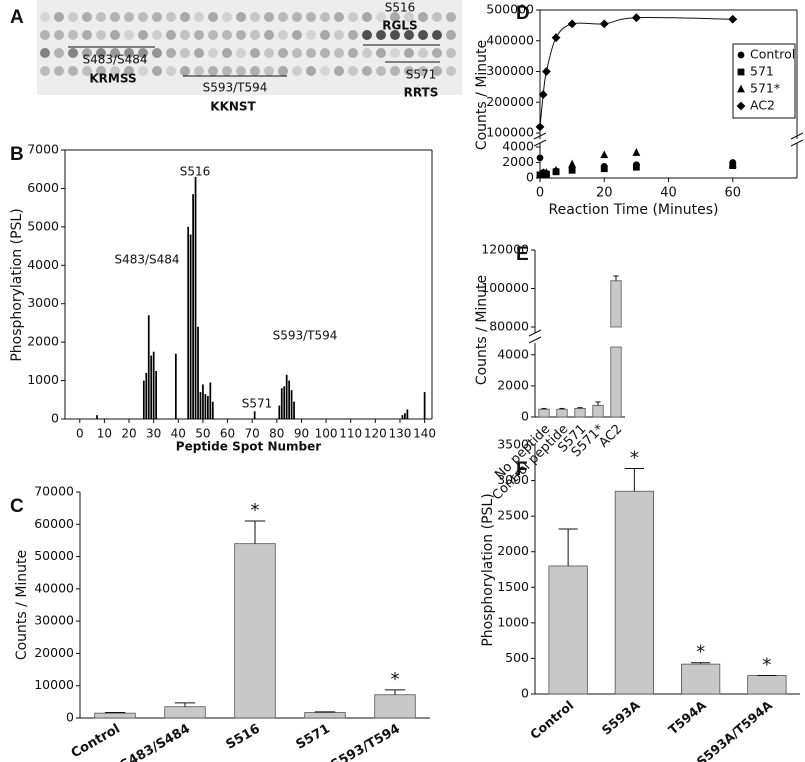 This screenshot has width=805, height=762. Describe the element at coordinates (178, 434) in the screenshot. I see `x-tick-label: 40` at that location.